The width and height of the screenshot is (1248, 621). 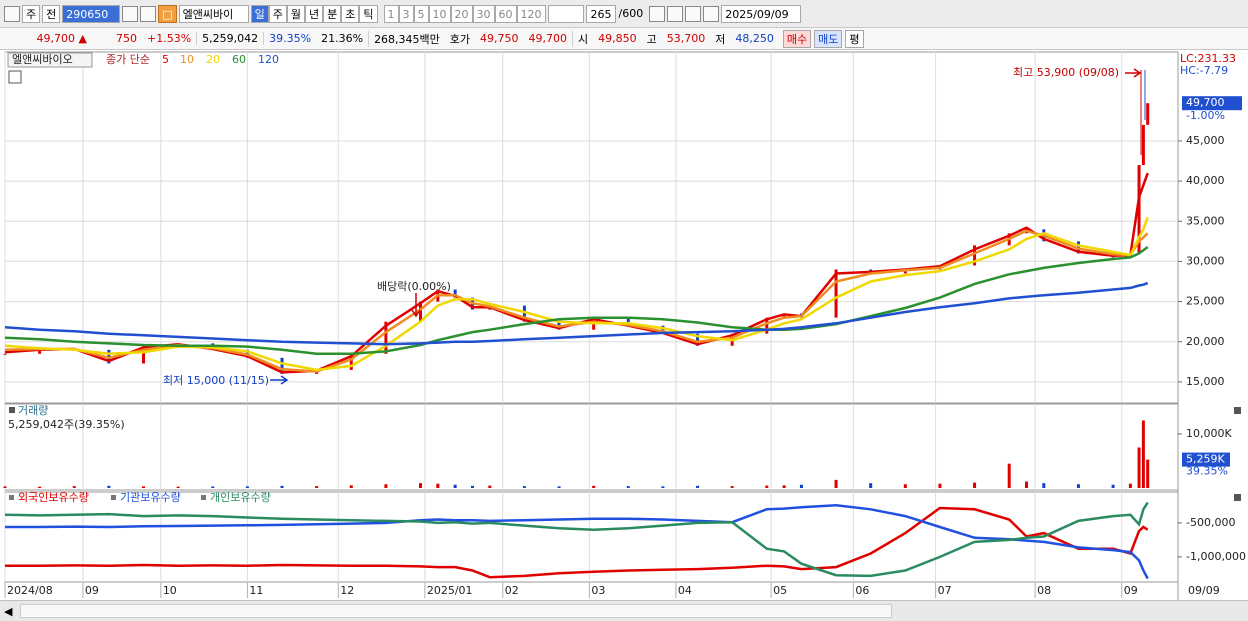 What do you see at coordinates (391, 13) in the screenshot?
I see `interval-button: 1` at bounding box center [391, 13].